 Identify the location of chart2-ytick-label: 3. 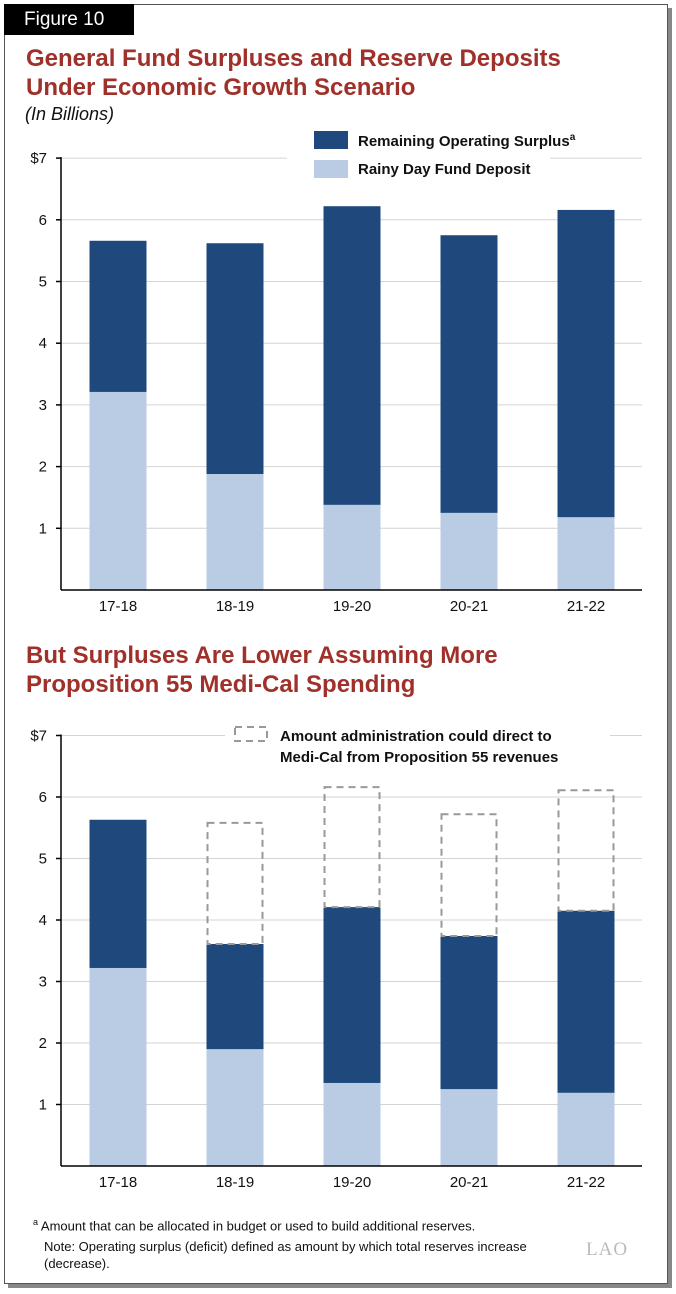
(43, 982).